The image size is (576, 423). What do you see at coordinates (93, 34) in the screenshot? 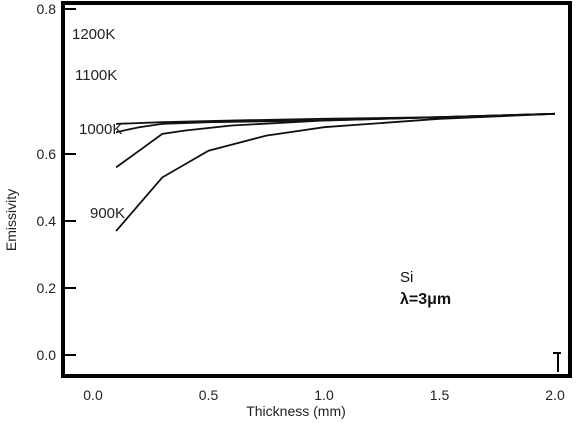
I see `series-label-1200K: 1200K` at bounding box center [93, 34].